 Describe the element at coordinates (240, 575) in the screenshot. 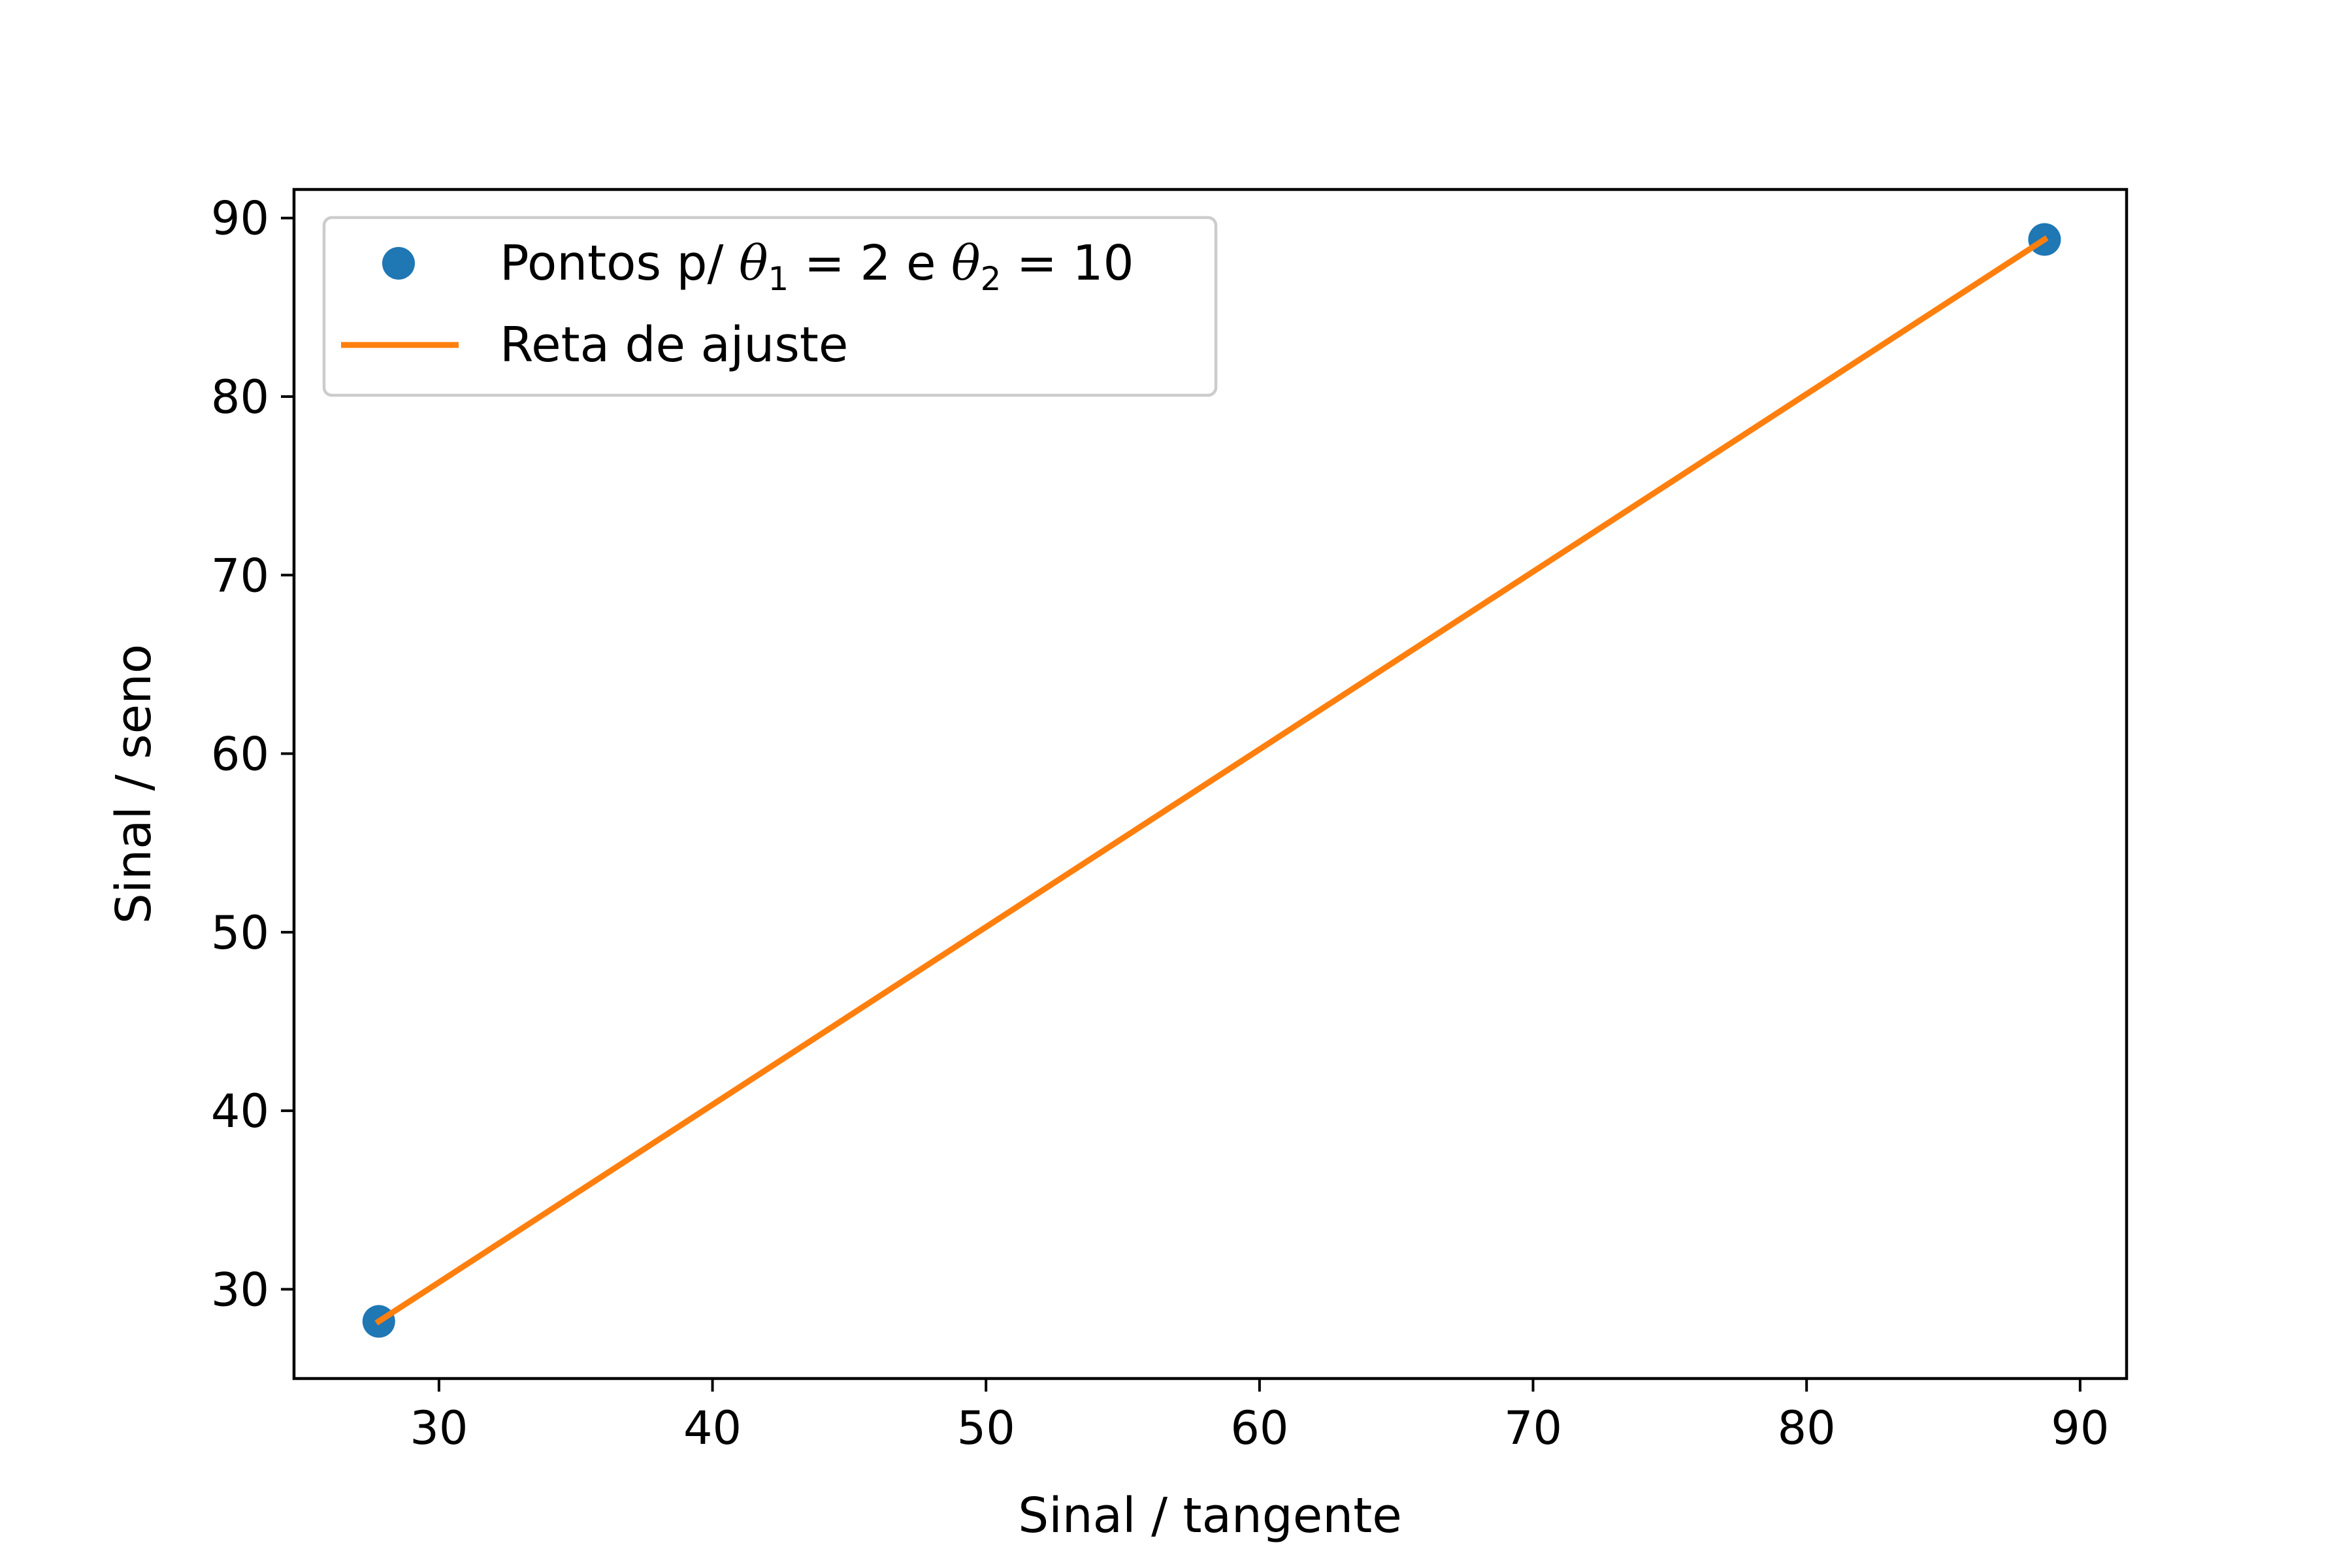

I see `y-tick-label: 70` at that location.